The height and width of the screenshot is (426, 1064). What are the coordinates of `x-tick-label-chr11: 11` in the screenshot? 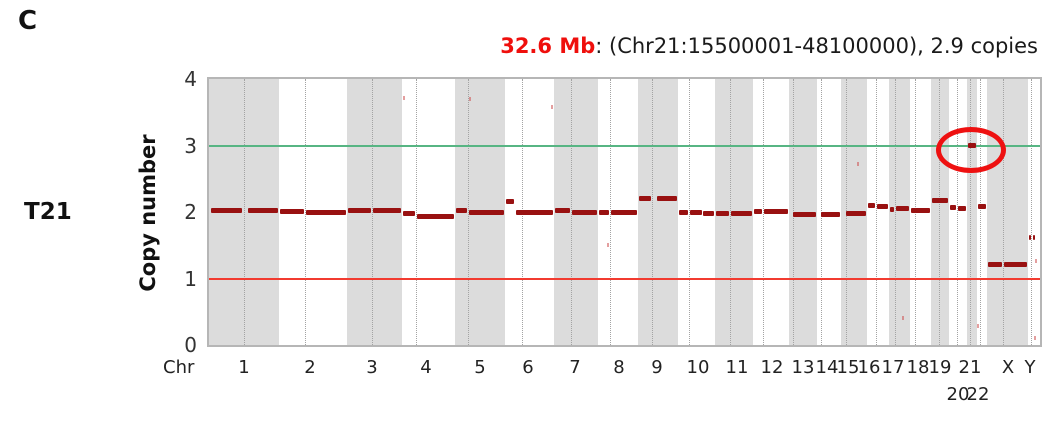 It's located at (737, 367).